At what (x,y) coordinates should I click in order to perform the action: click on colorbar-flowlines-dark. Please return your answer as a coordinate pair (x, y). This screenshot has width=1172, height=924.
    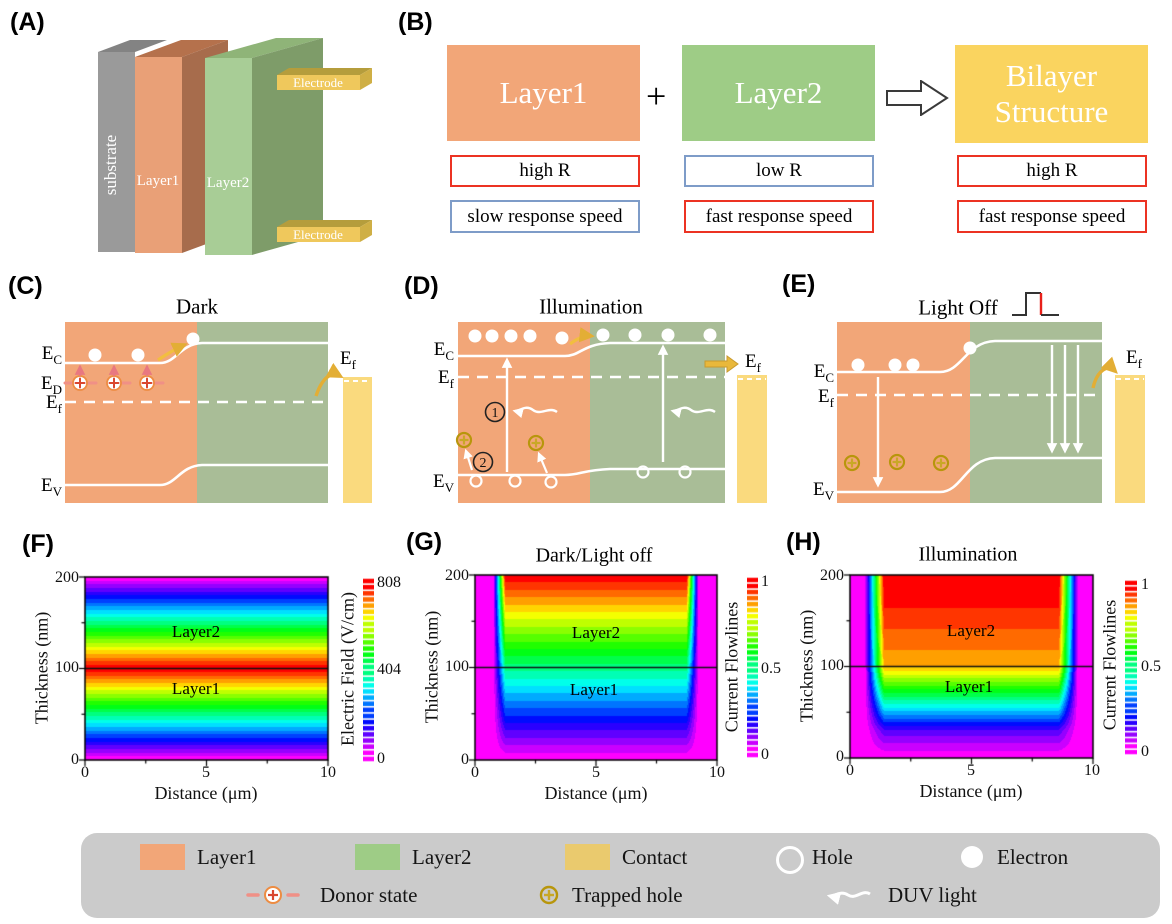
    Looking at the image, I should click on (752, 667).